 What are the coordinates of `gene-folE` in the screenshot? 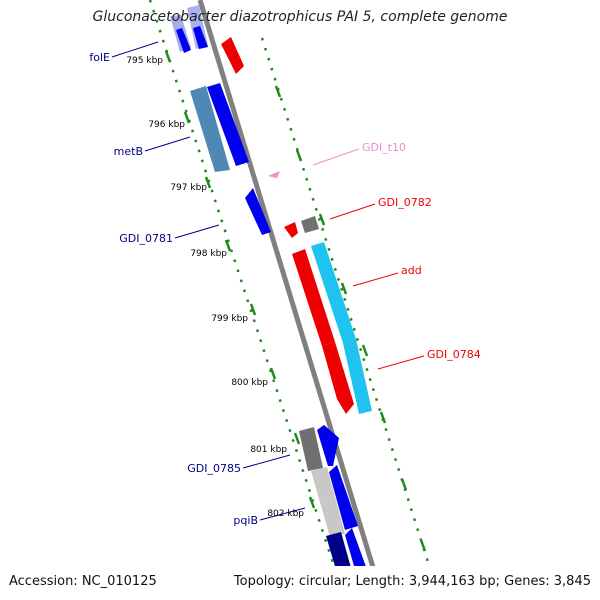 It's located at (183, 40).